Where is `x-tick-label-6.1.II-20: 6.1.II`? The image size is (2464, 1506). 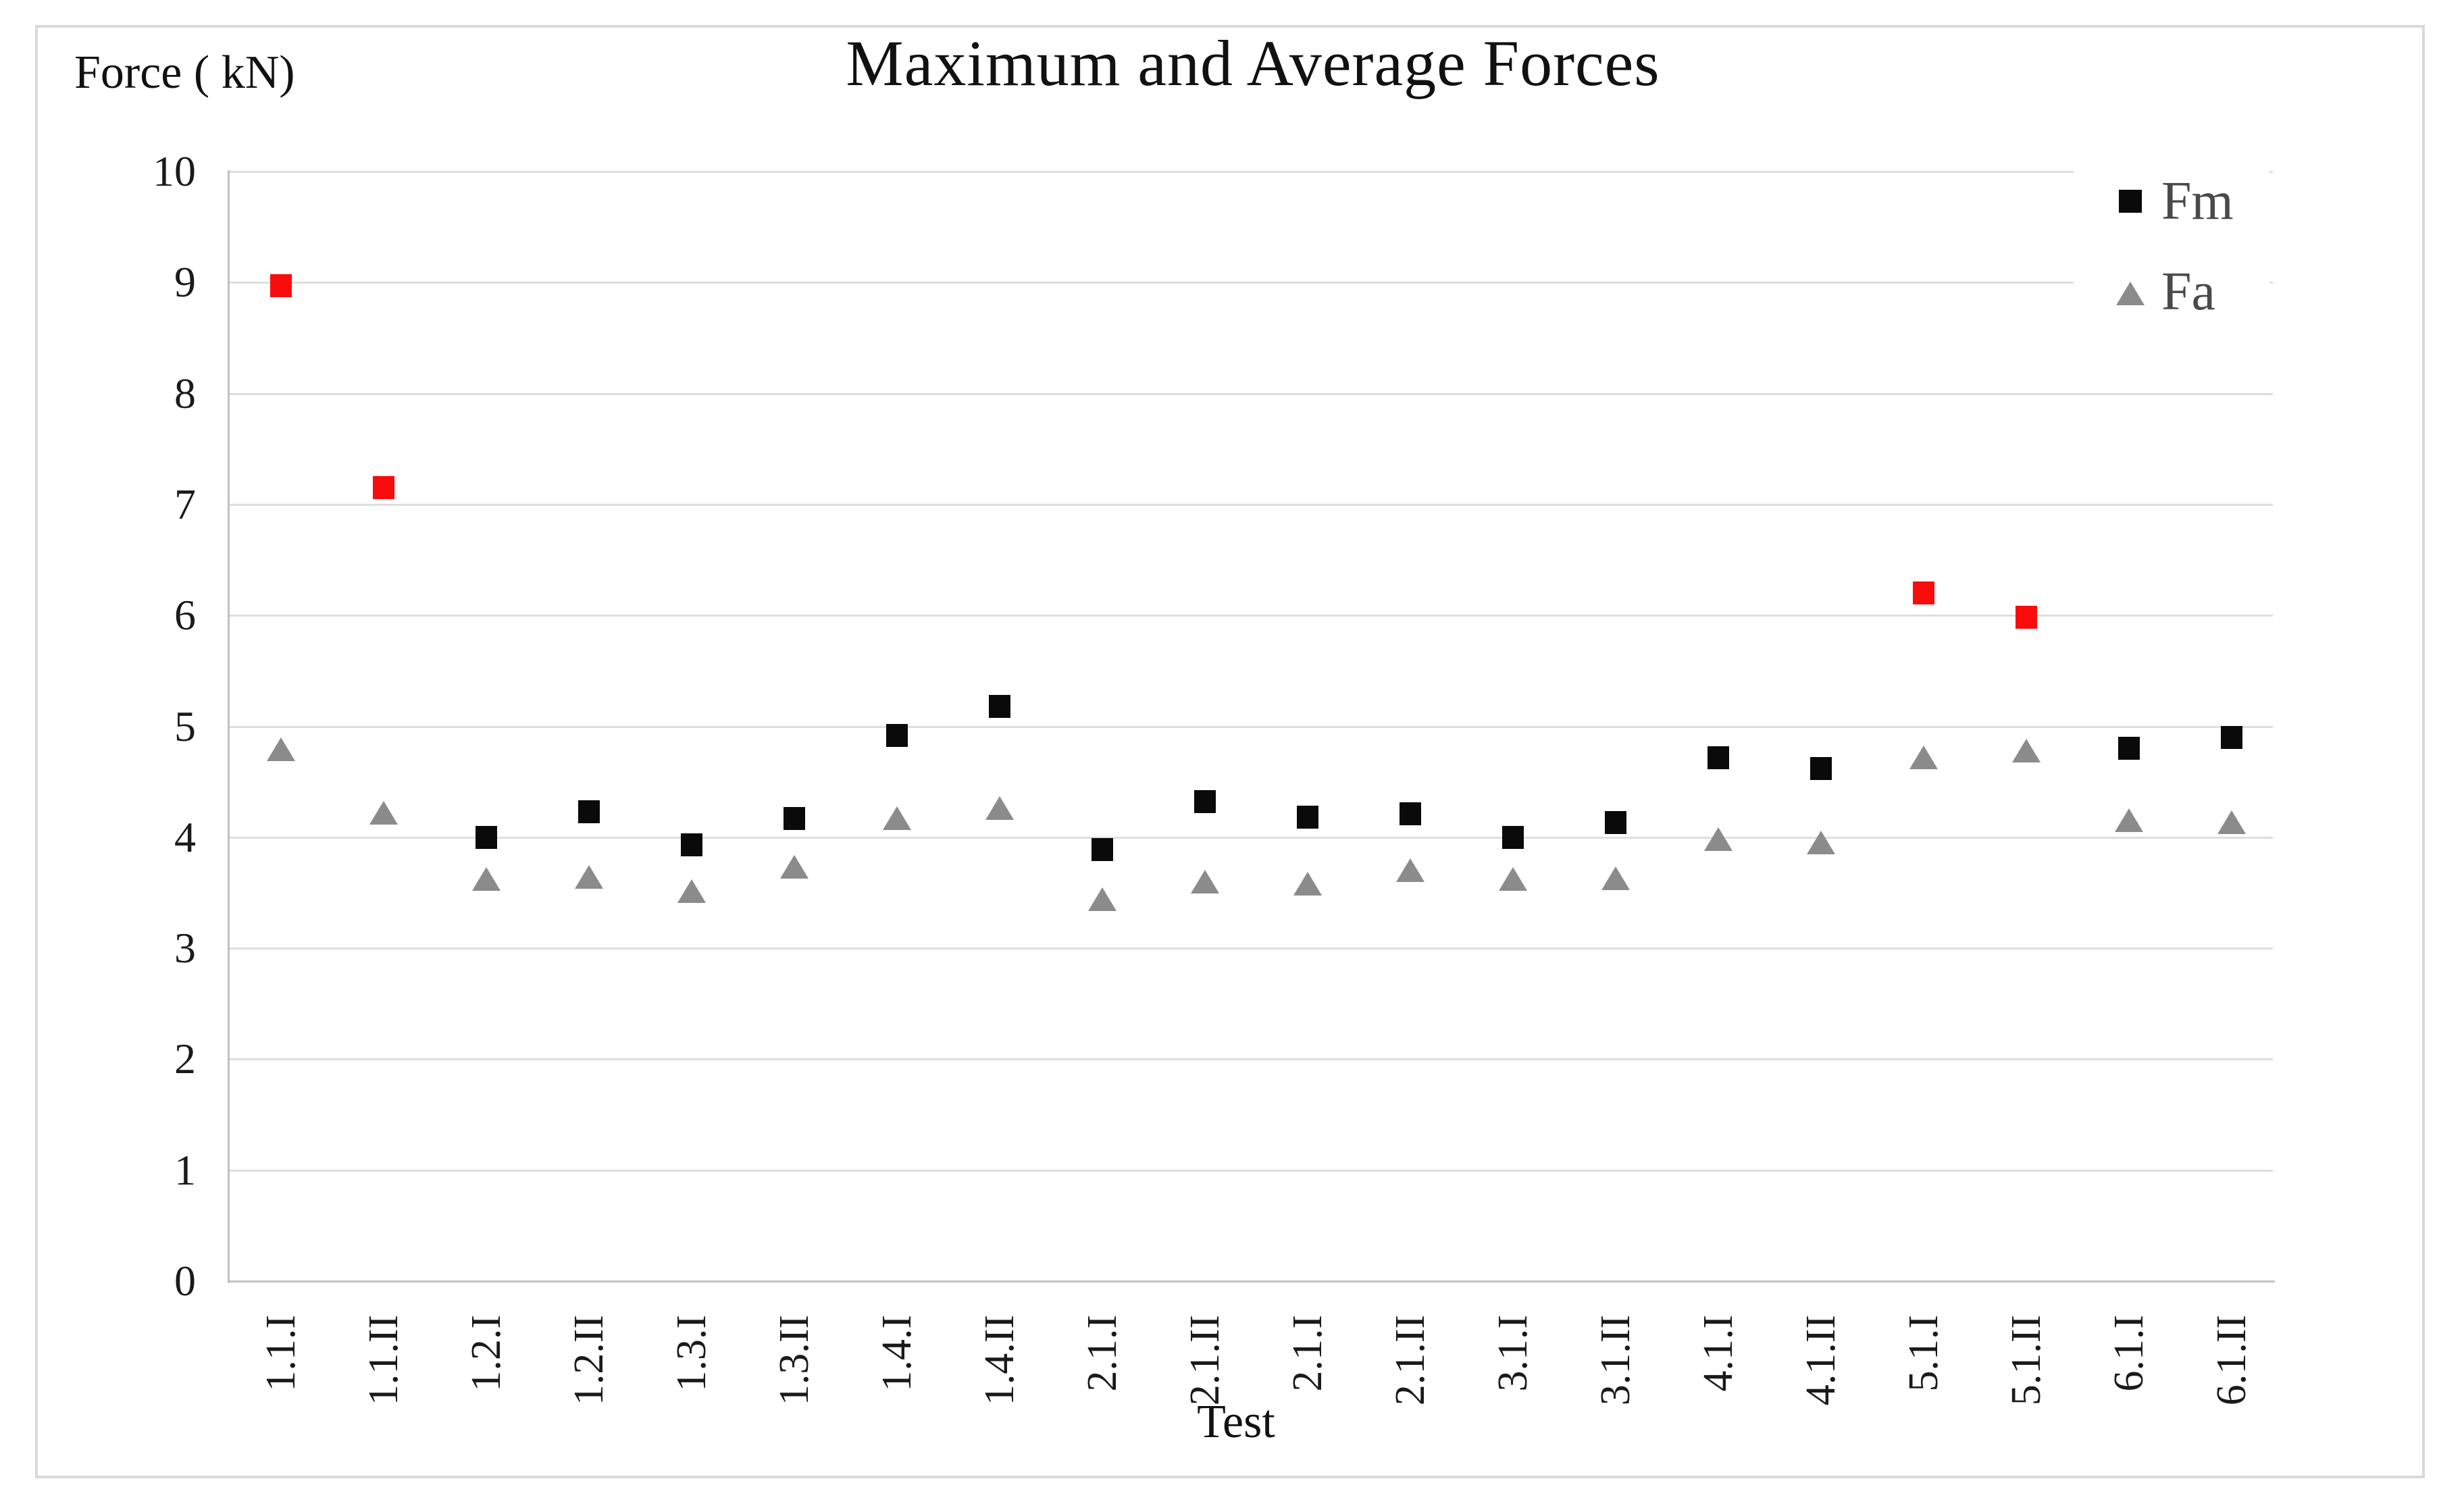
x-tick-label-6.1.II-20: 6.1.II is located at coordinates (2232, 1360).